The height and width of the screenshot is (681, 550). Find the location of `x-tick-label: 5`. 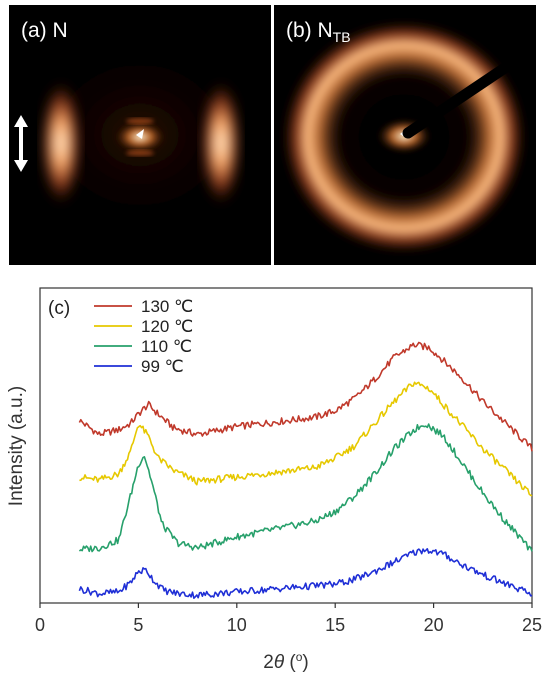

x-tick-label: 5 is located at coordinates (138, 625).